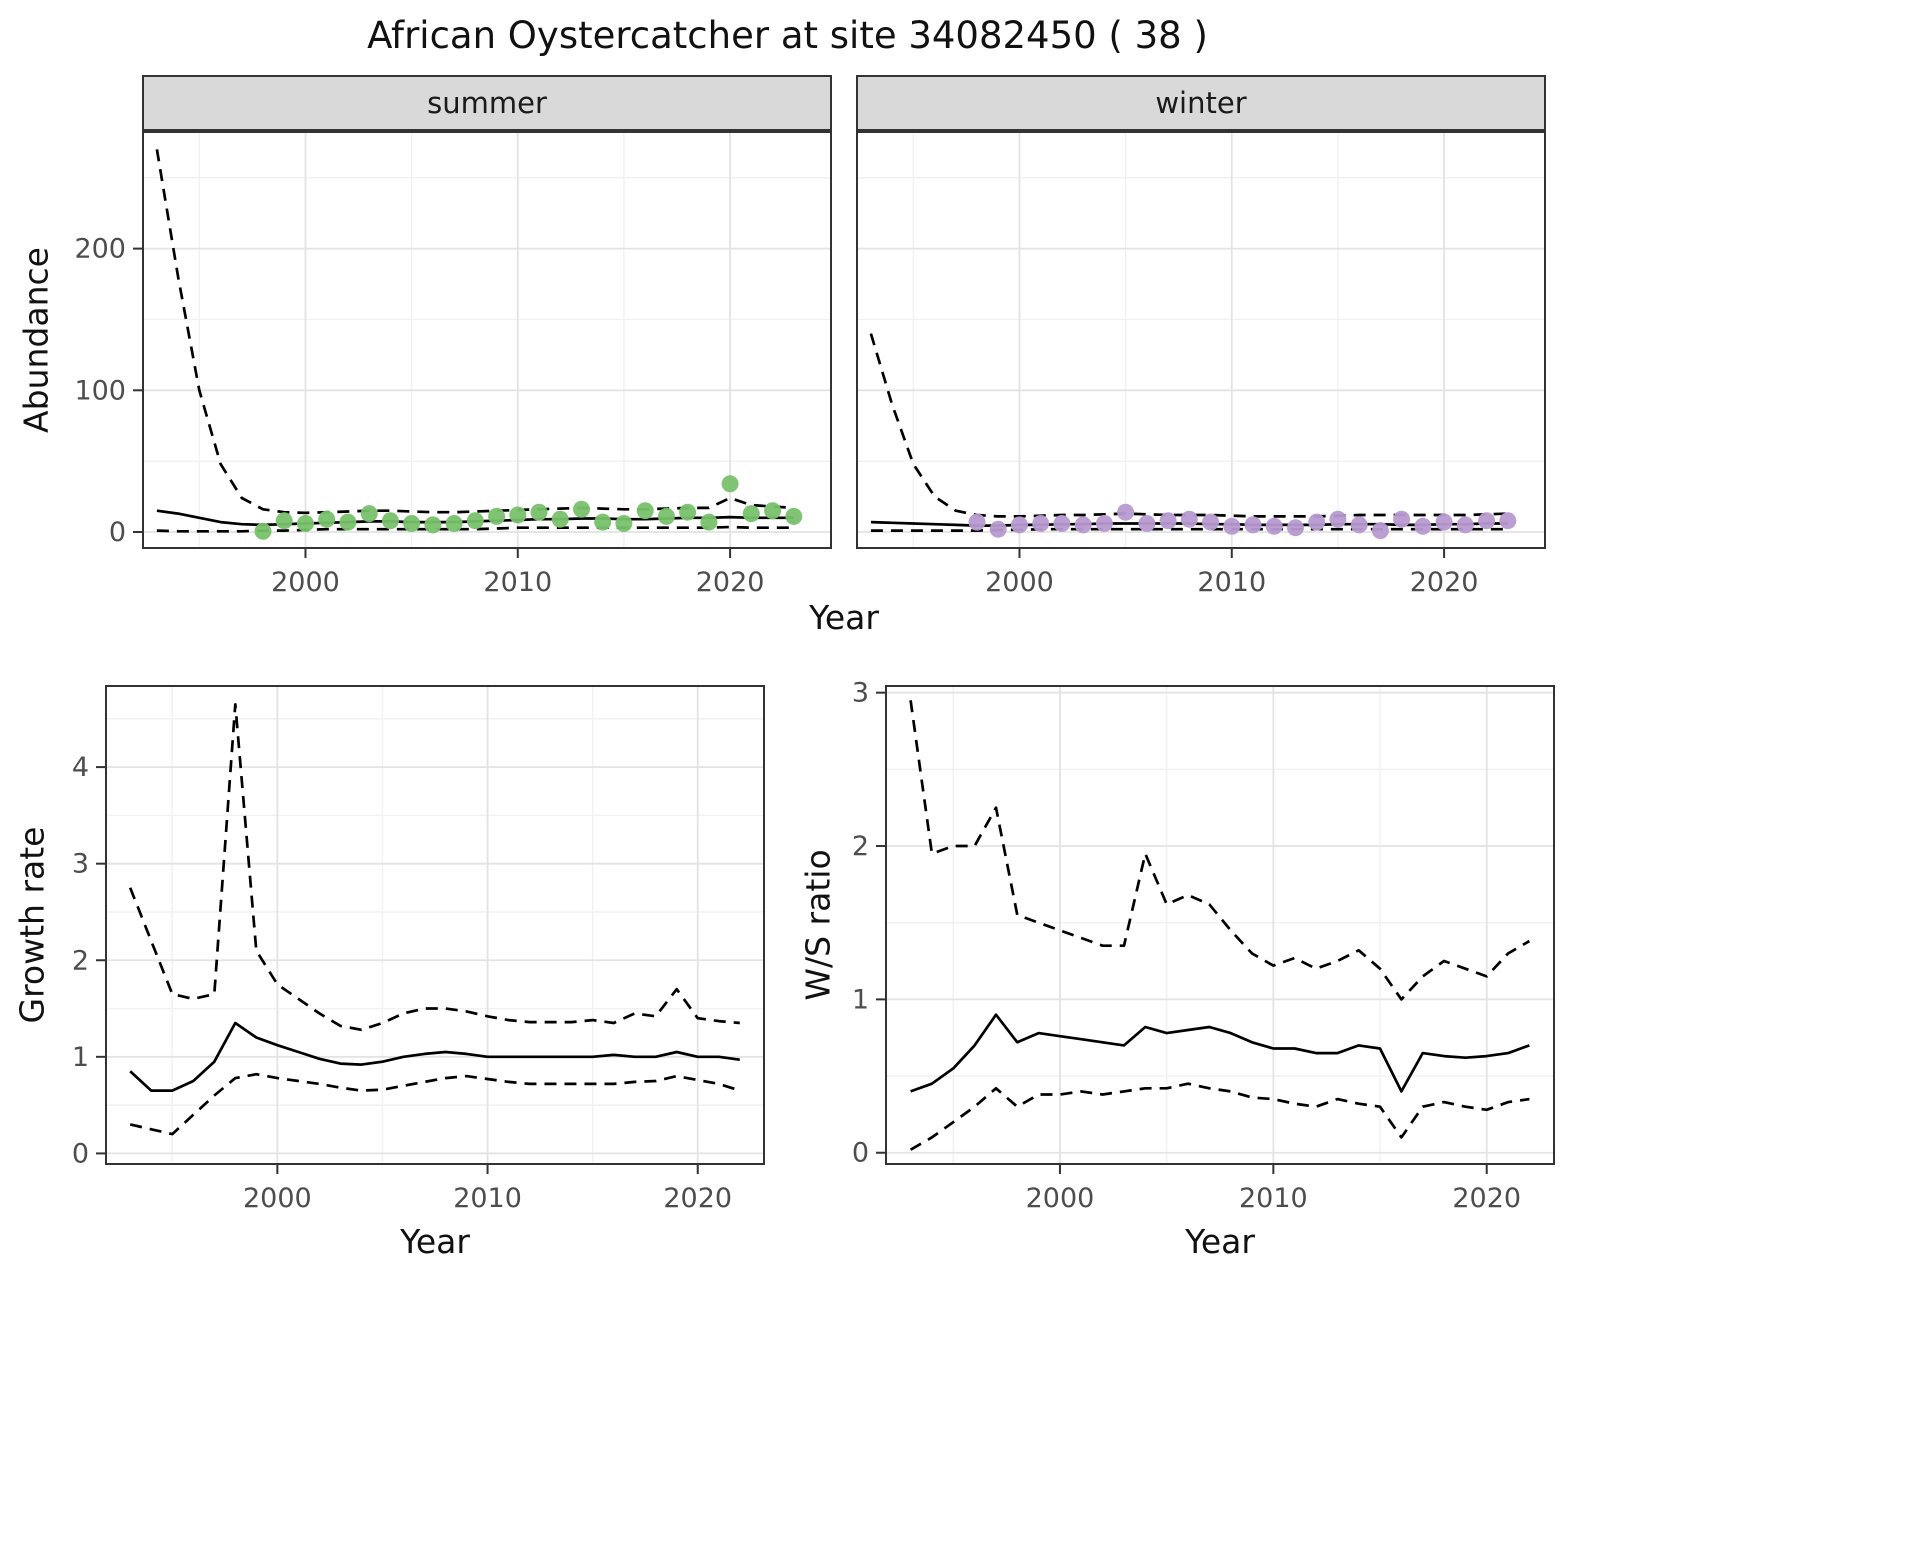  Describe the element at coordinates (80, 767) in the screenshot. I see `svg-text: 4` at that location.